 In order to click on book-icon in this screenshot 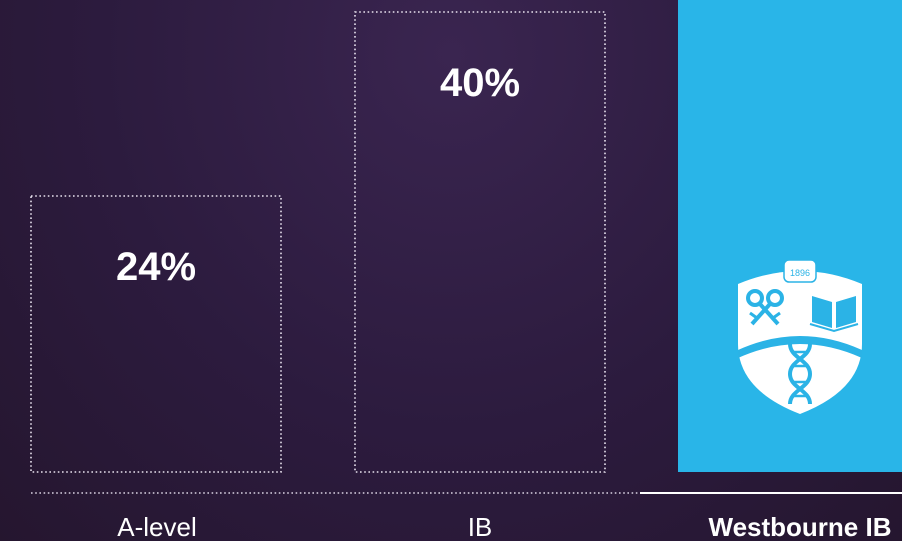, I will do `click(834, 314)`.